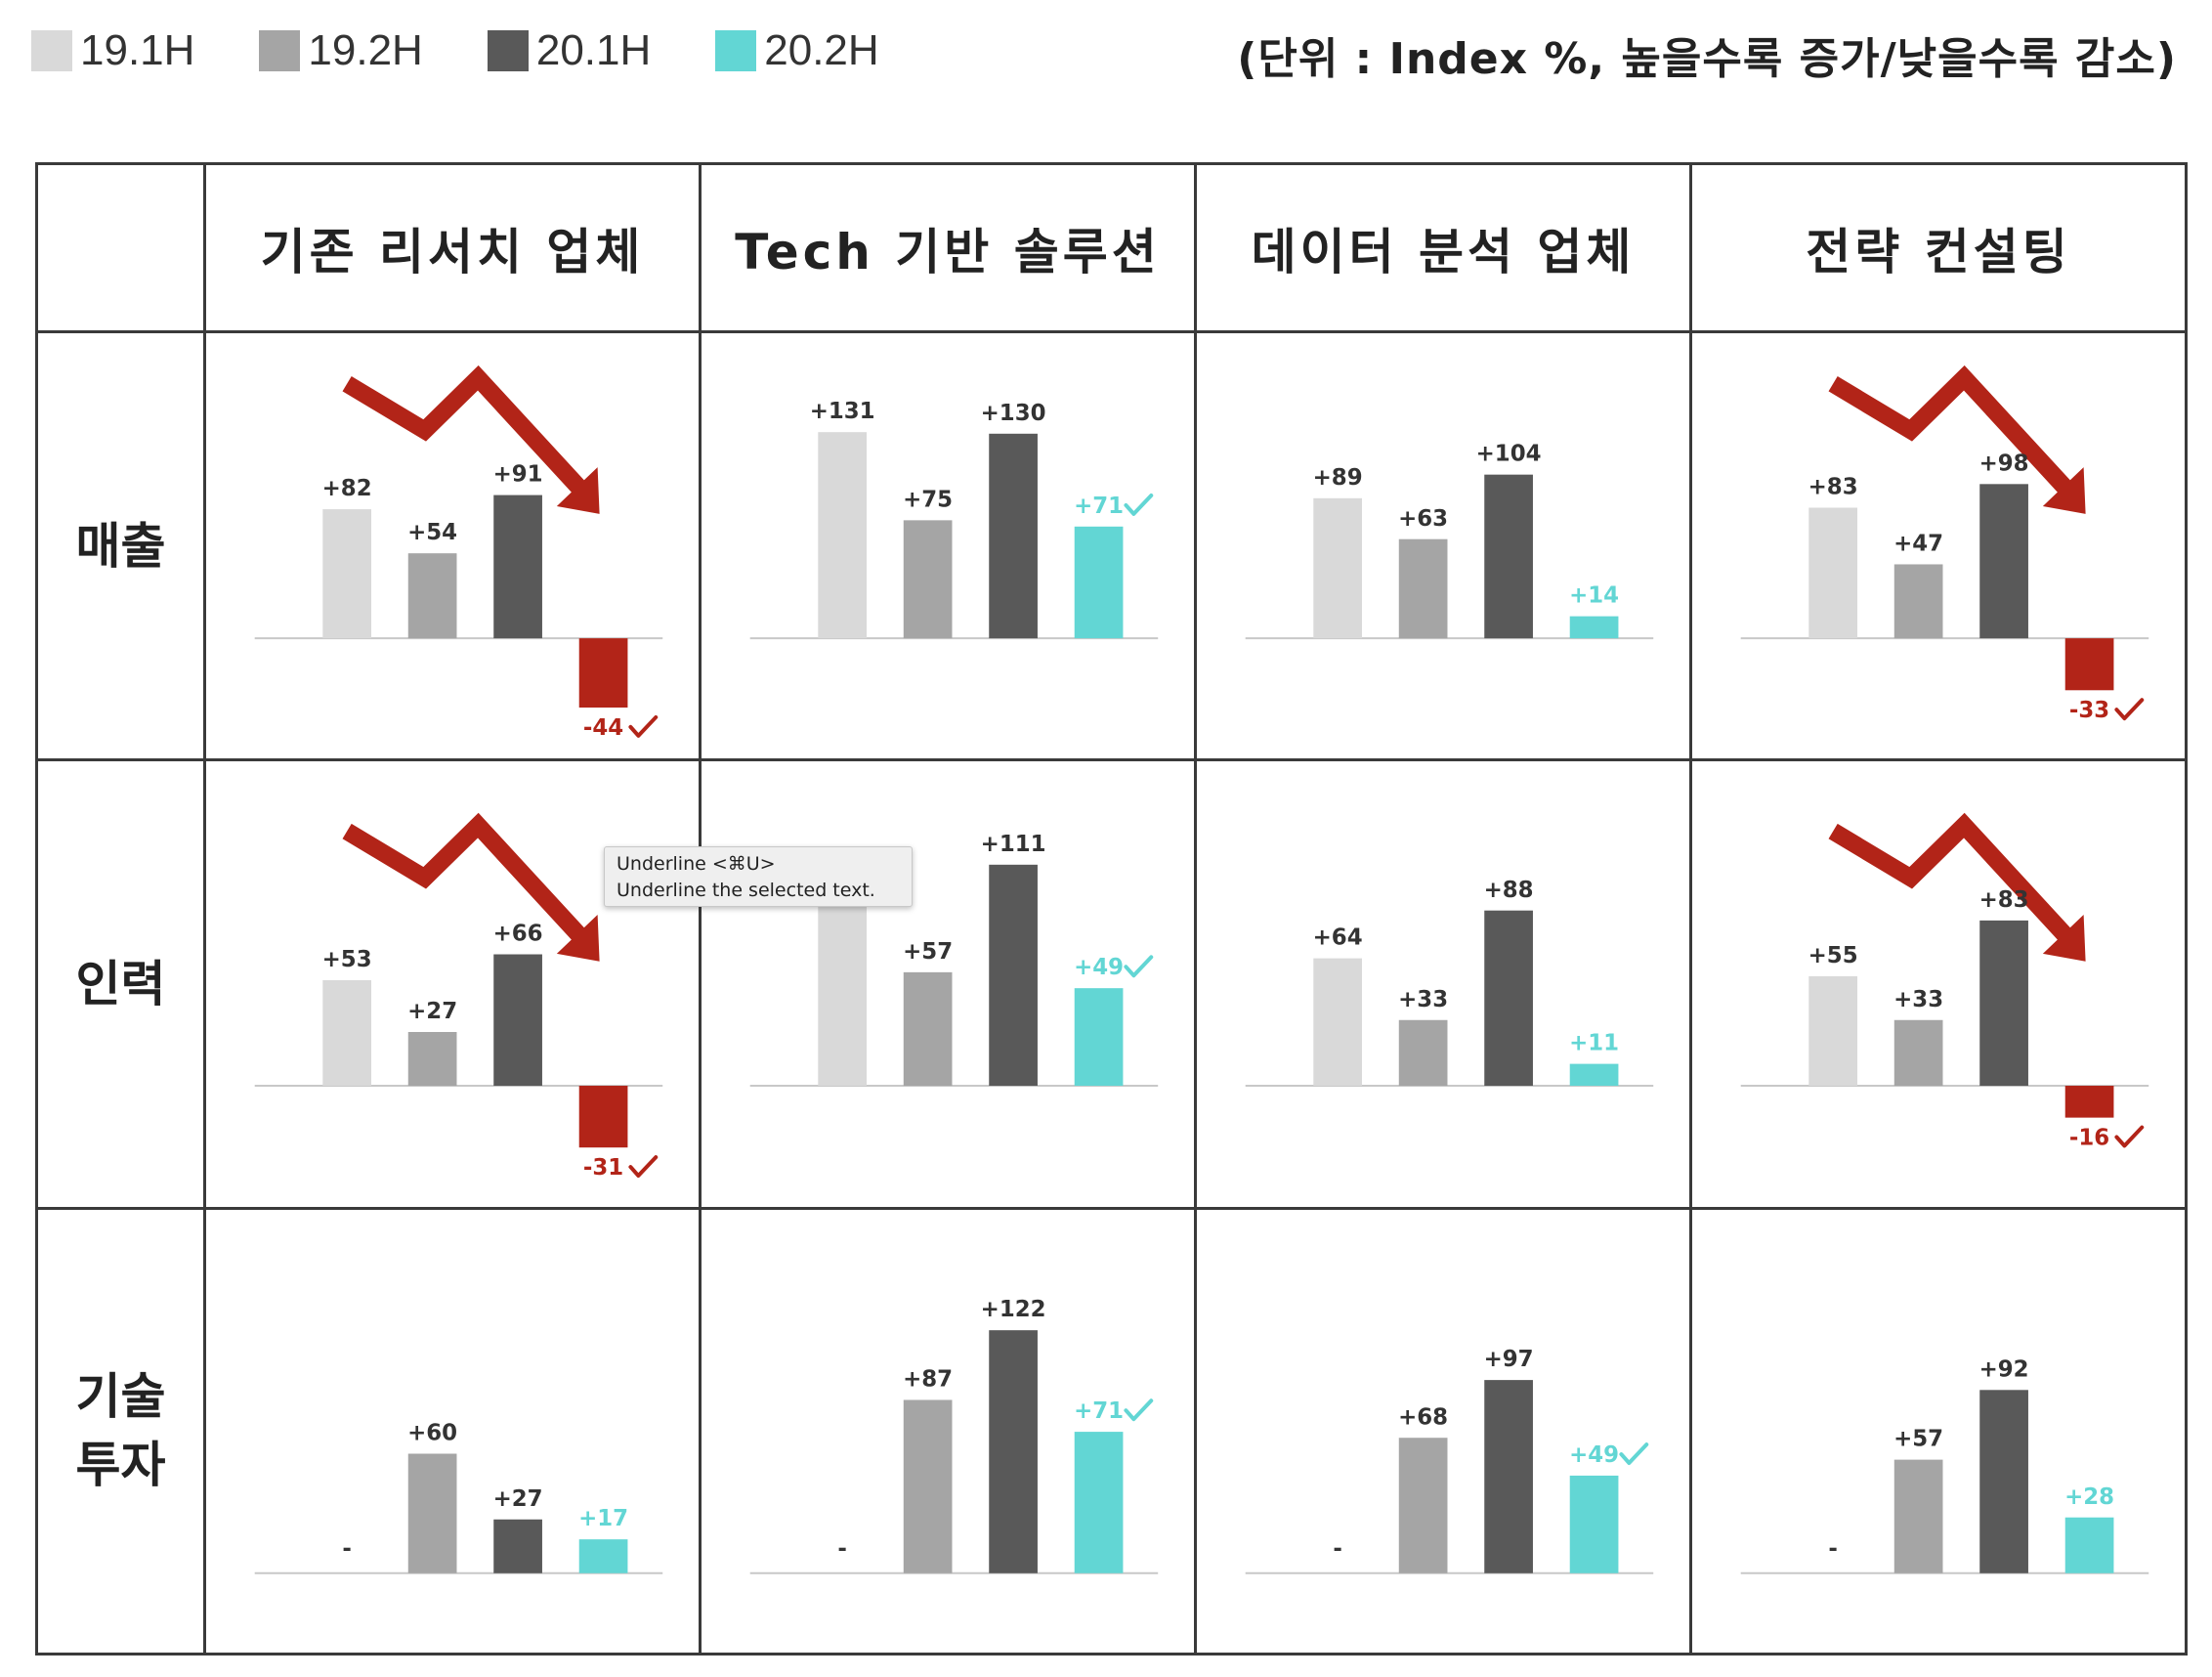  What do you see at coordinates (954, 1435) in the screenshot?
I see `bar-chart: - +87 +122 +71` at bounding box center [954, 1435].